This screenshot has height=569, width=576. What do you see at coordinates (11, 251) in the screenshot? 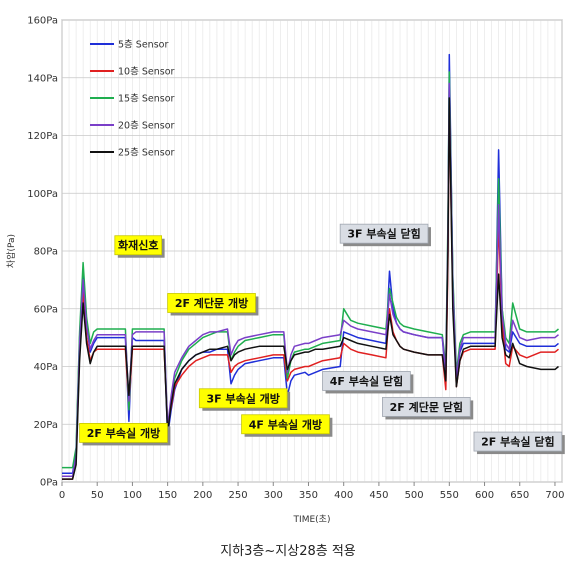
I see `y-axis-title: 차압(Pa)` at bounding box center [11, 251].